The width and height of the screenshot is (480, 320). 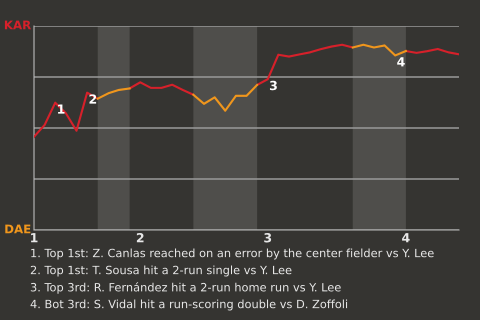 What do you see at coordinates (17, 25) in the screenshot?
I see `text: KAR` at bounding box center [17, 25].